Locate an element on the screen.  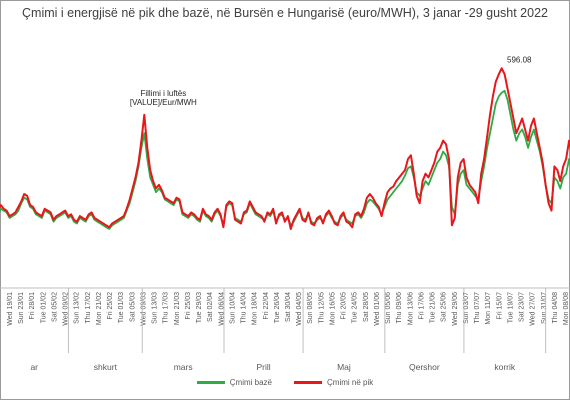
x-tick-label: Sat 28/05 is located at coordinates (366, 307).